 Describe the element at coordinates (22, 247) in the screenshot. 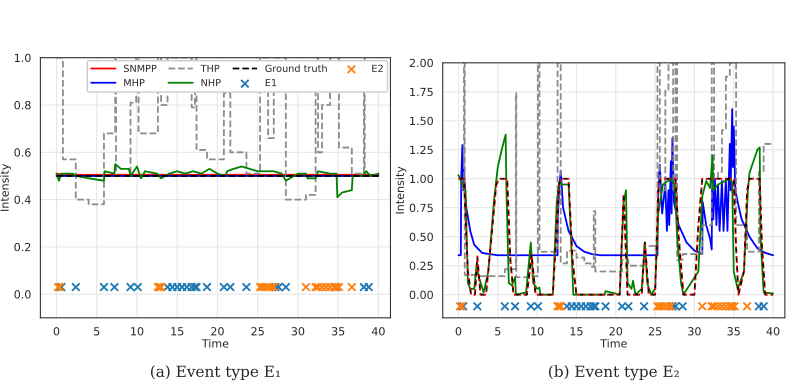

I see `y-tick-label: 0.2` at that location.